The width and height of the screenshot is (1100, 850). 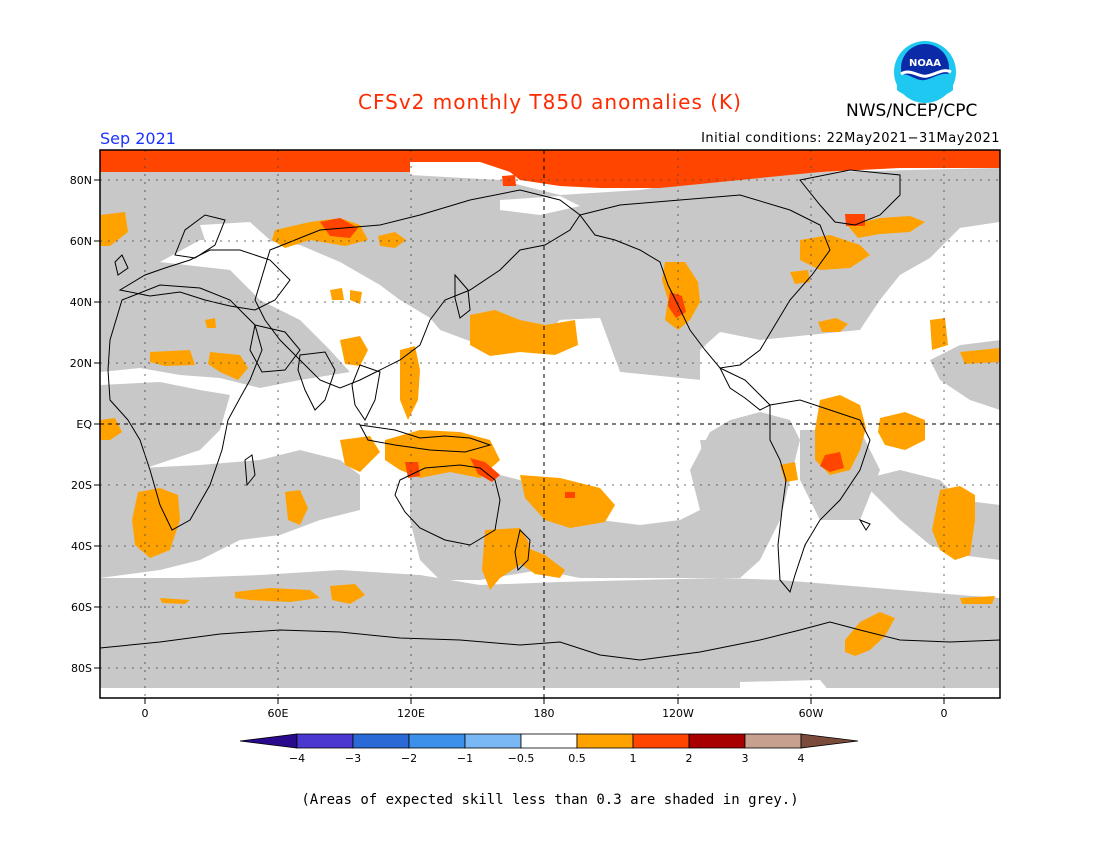 I want to click on lat-label: 80S, so click(x=81, y=668).